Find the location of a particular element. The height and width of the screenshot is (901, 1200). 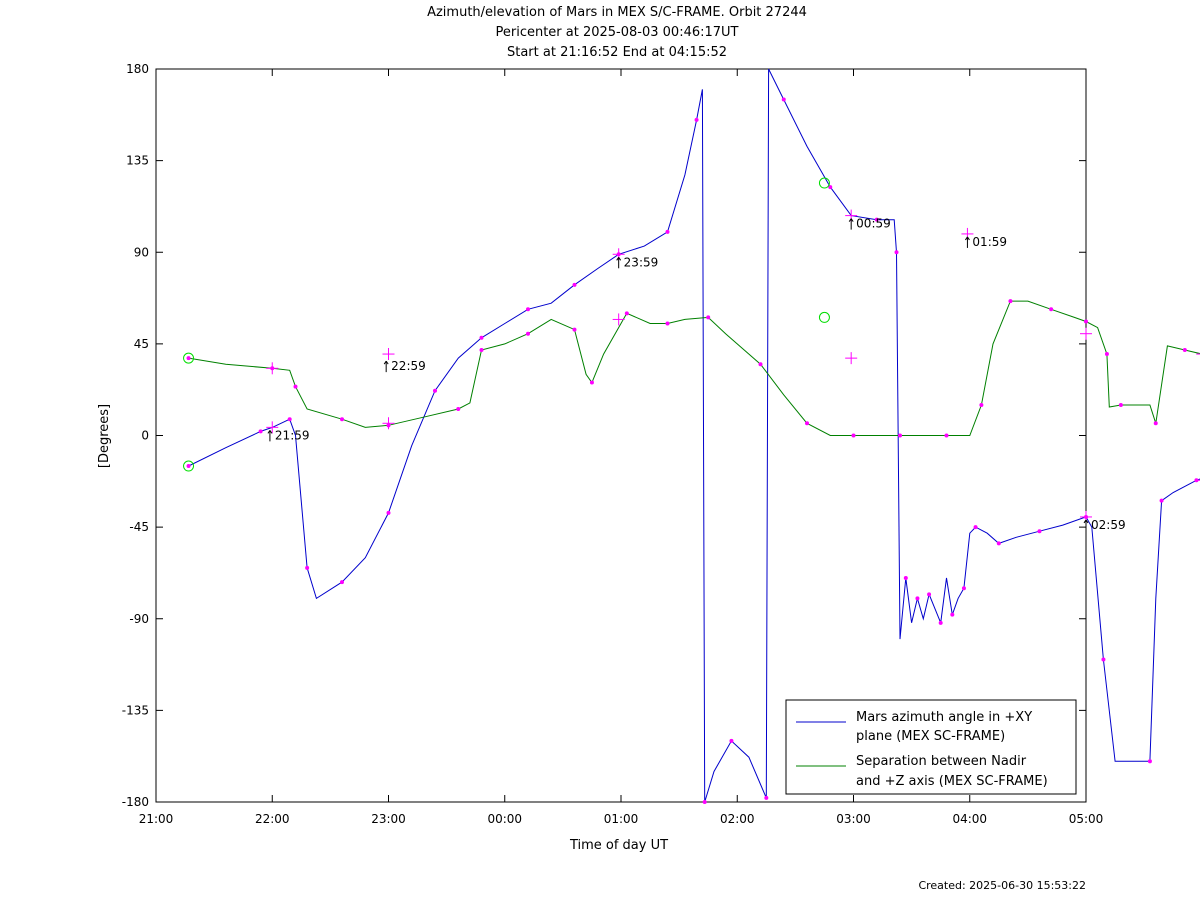

y-tick-label: 90 is located at coordinates (141, 252).